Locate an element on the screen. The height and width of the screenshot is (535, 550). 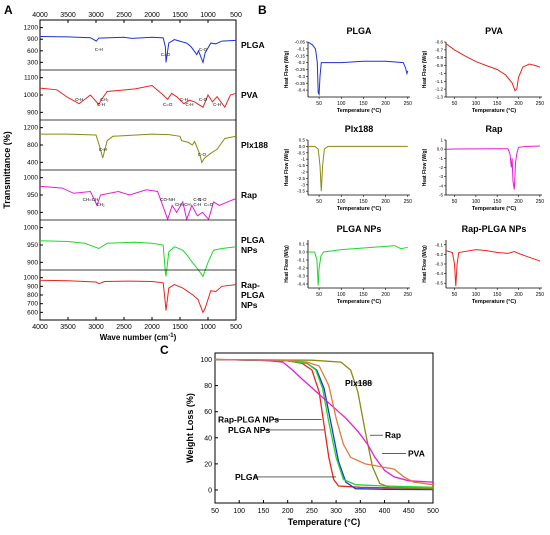
ftir-y-tick-label: 1100 is located at coordinates (31, 78).